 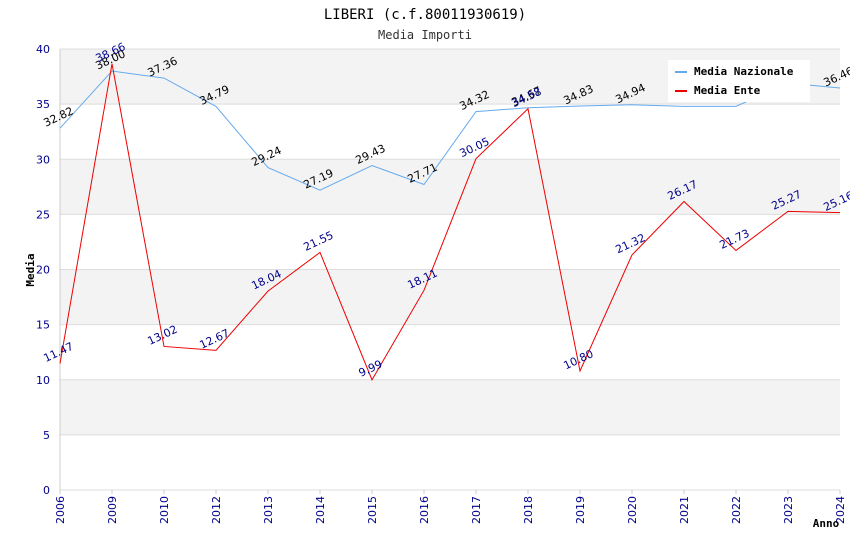 What do you see at coordinates (632, 510) in the screenshot?
I see `x-tick-label: 2020` at bounding box center [632, 510].